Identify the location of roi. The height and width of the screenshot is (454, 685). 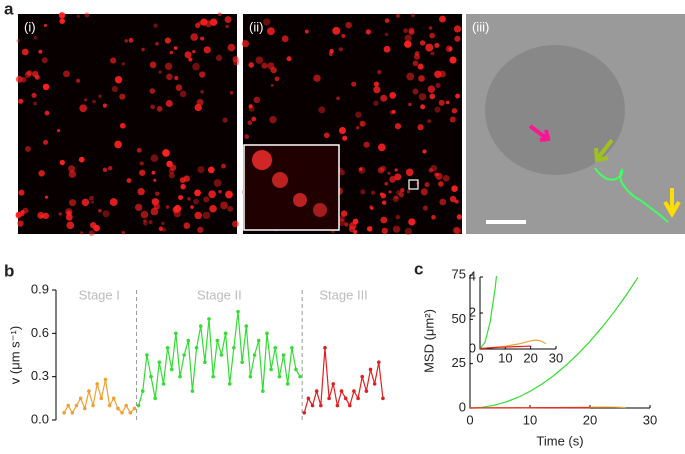
(413, 184).